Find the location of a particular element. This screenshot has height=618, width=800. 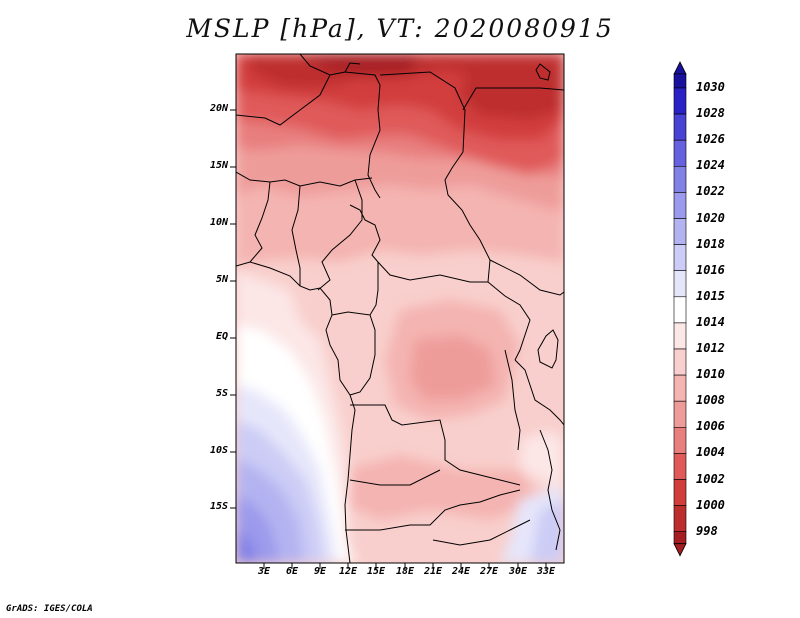

lat-label: 5S is located at coordinates (221, 393).